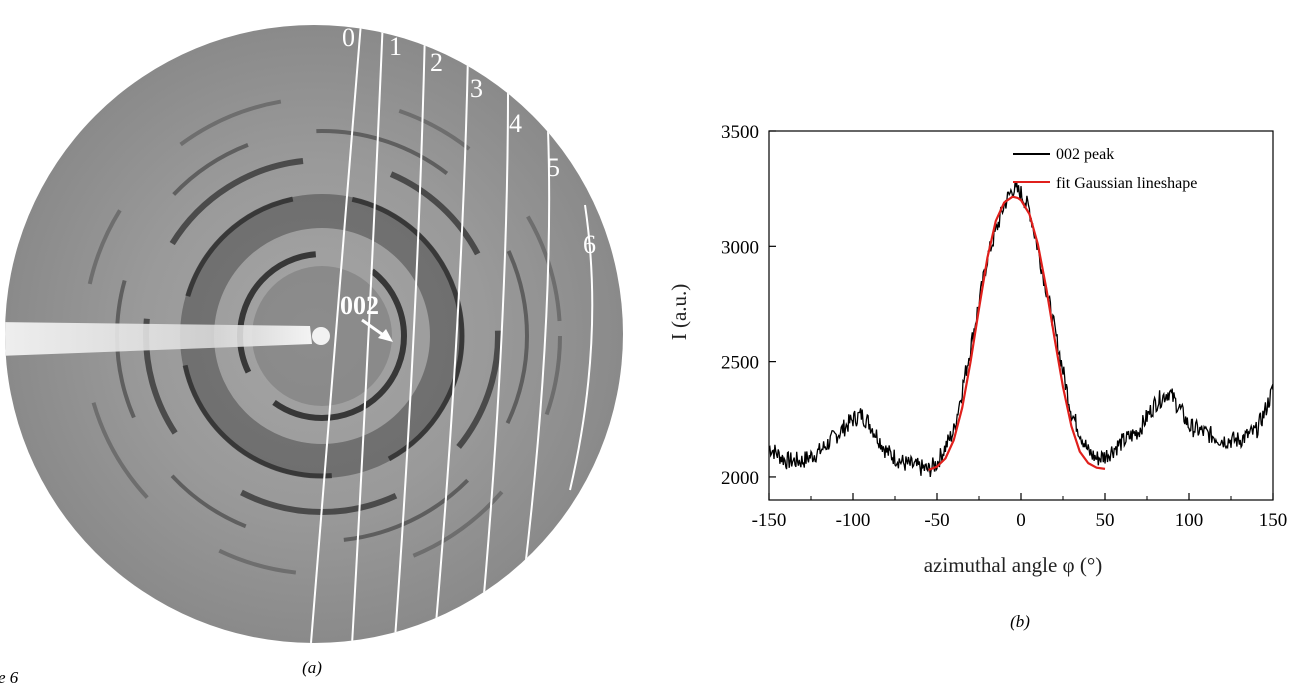 This screenshot has height=687, width=1293. What do you see at coordinates (1085, 154) in the screenshot?
I see `legend-label-002-peak: 002 peak` at bounding box center [1085, 154].